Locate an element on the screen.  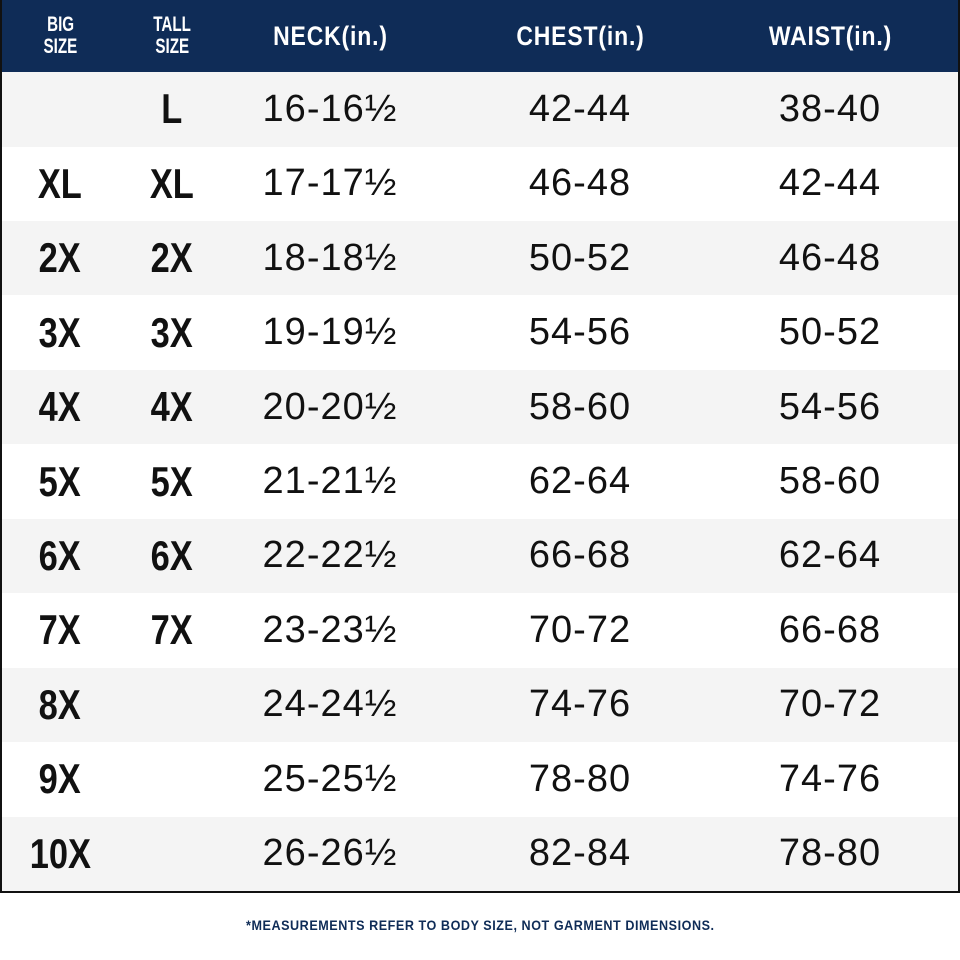
cell-waist: 50-52 is located at coordinates (830, 332).